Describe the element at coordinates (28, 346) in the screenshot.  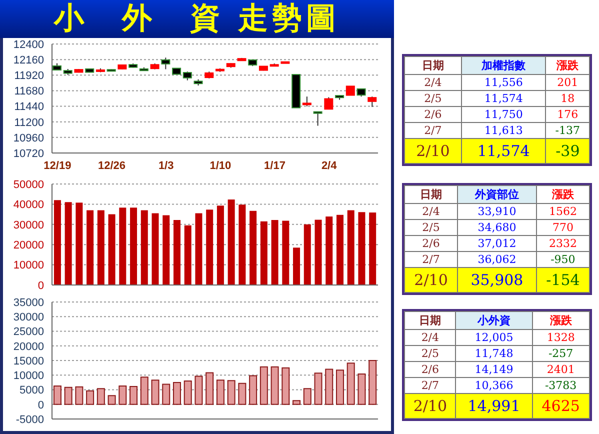
I see `y-tick-label: 20000` at that location.